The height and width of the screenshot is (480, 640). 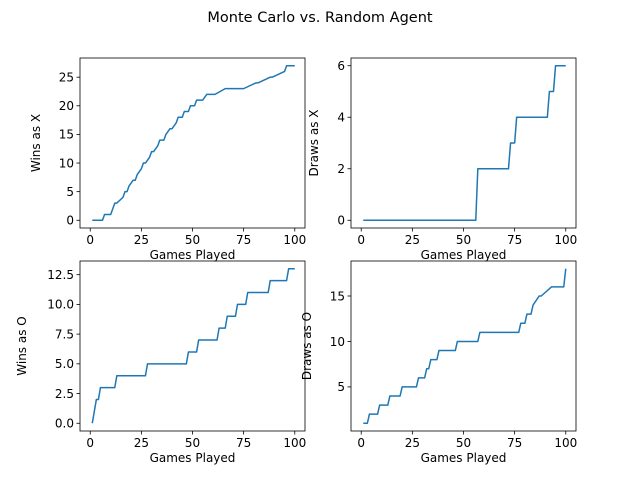 I want to click on y-tick-label: 10.0, so click(x=60, y=305).